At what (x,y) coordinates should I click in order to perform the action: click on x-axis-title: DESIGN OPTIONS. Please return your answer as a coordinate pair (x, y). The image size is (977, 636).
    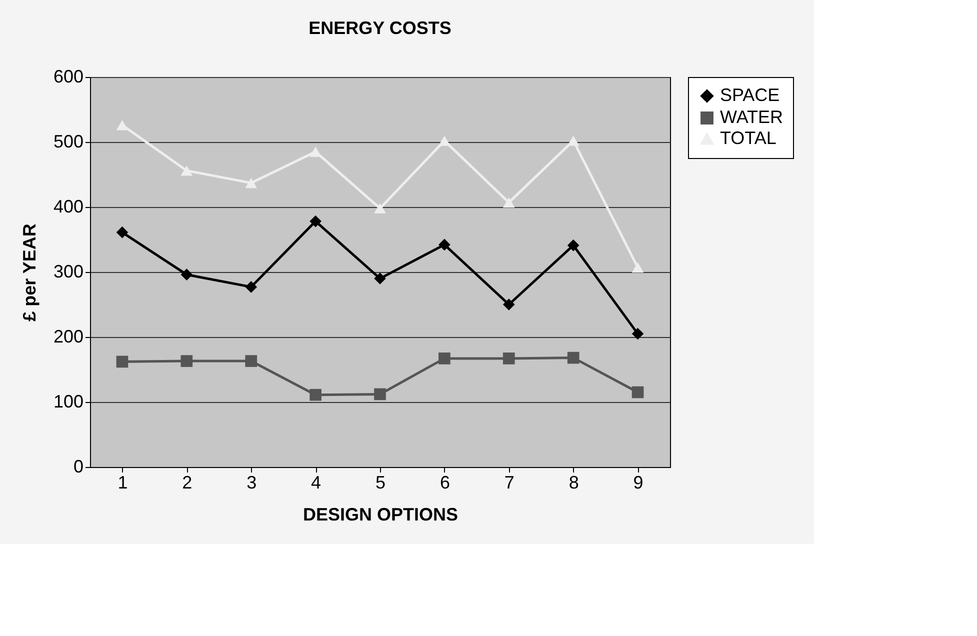
    Looking at the image, I should click on (380, 514).